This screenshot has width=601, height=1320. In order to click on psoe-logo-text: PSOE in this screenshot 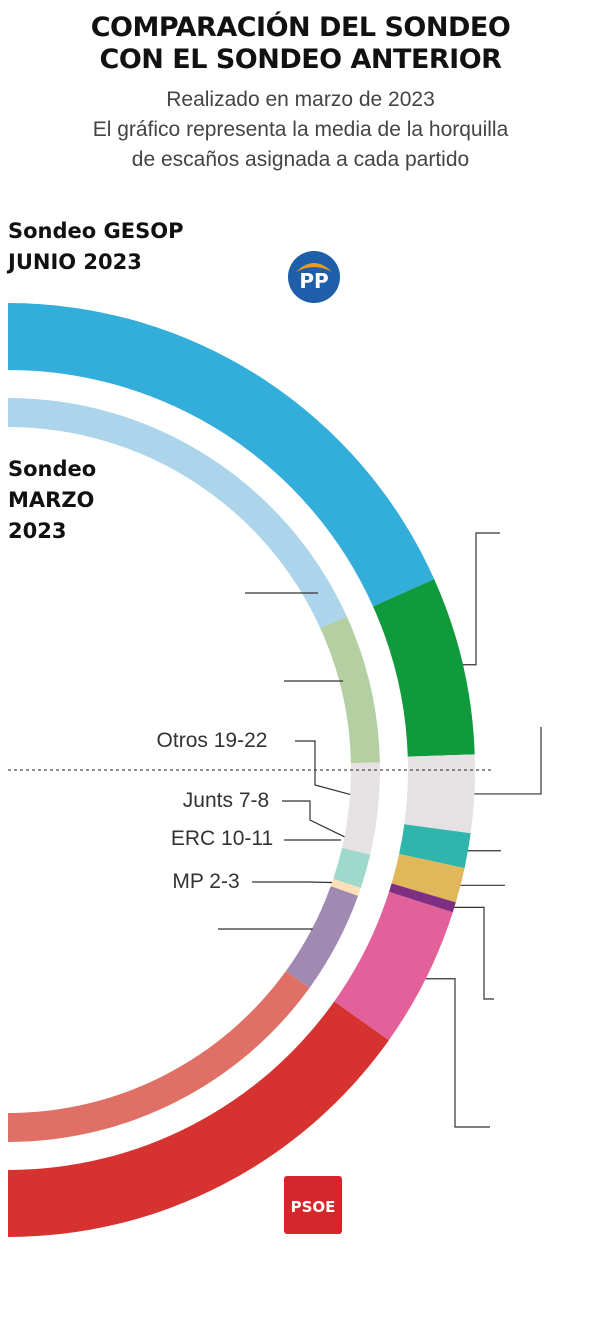, I will do `click(313, 1207)`.